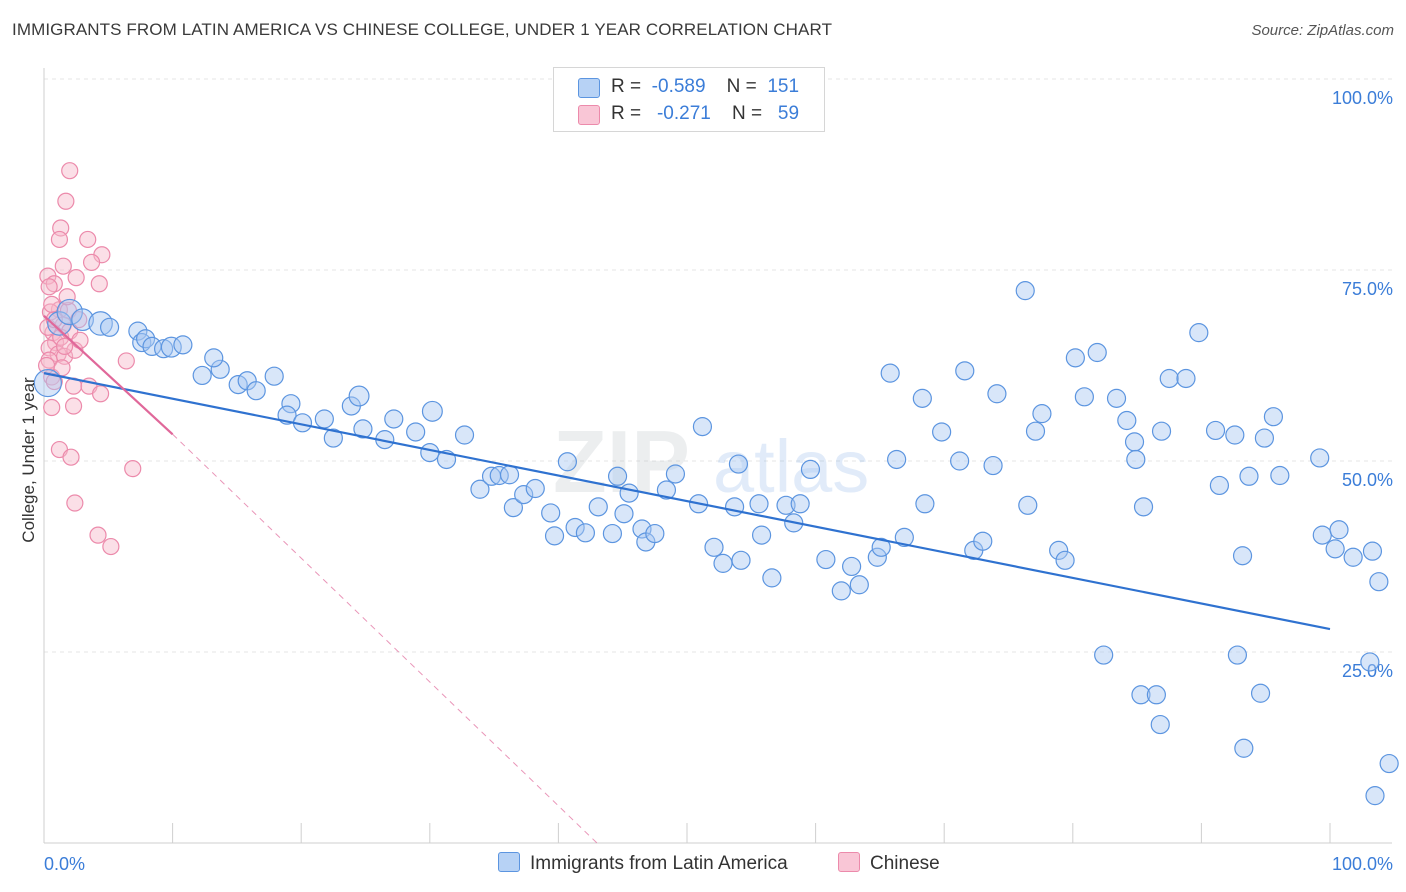 Image resolution: width=1406 pixels, height=892 pixels. Describe the element at coordinates (589, 115) in the screenshot. I see `legend-swatch-pink` at that location.